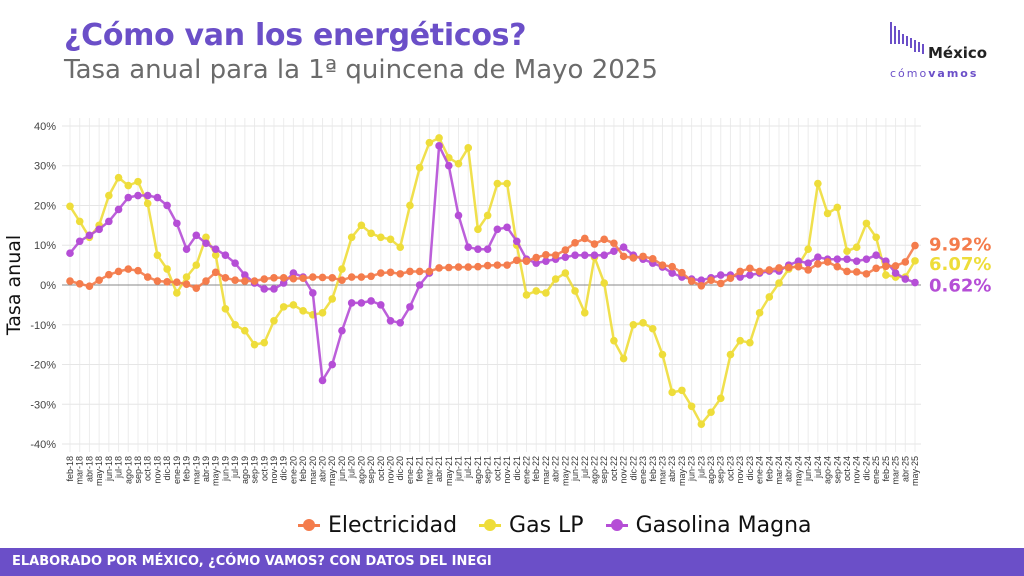 The height and width of the screenshot is (576, 1024). I want to click on y-tick-label: 40%, so click(45, 127).